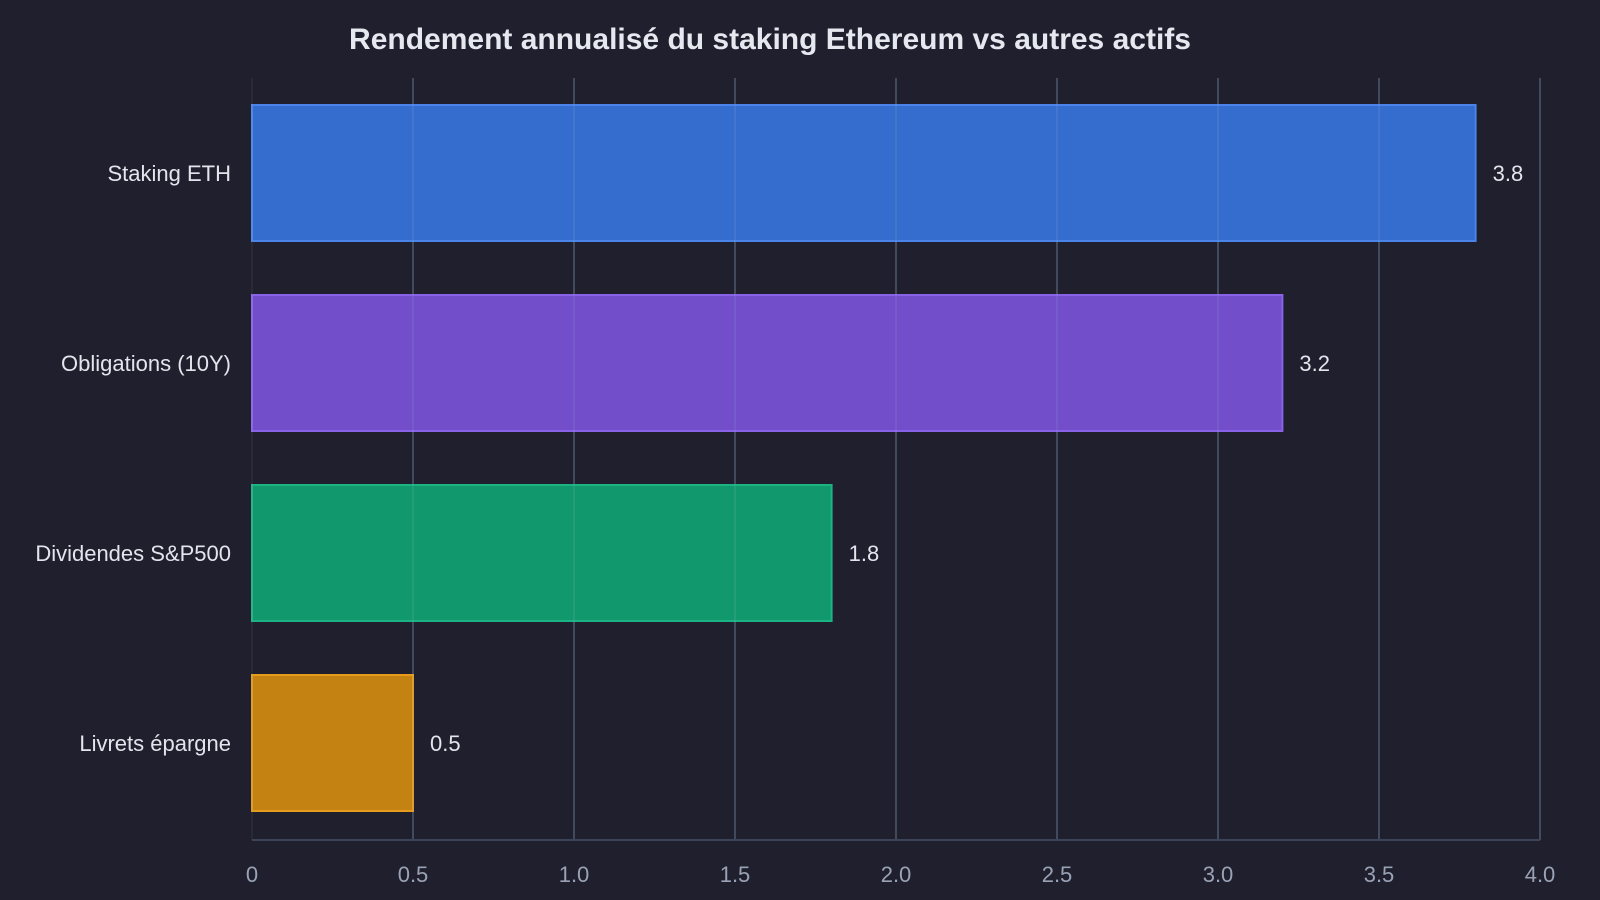  Describe the element at coordinates (1540, 874) in the screenshot. I see `x-tick-label: 4.0` at that location.